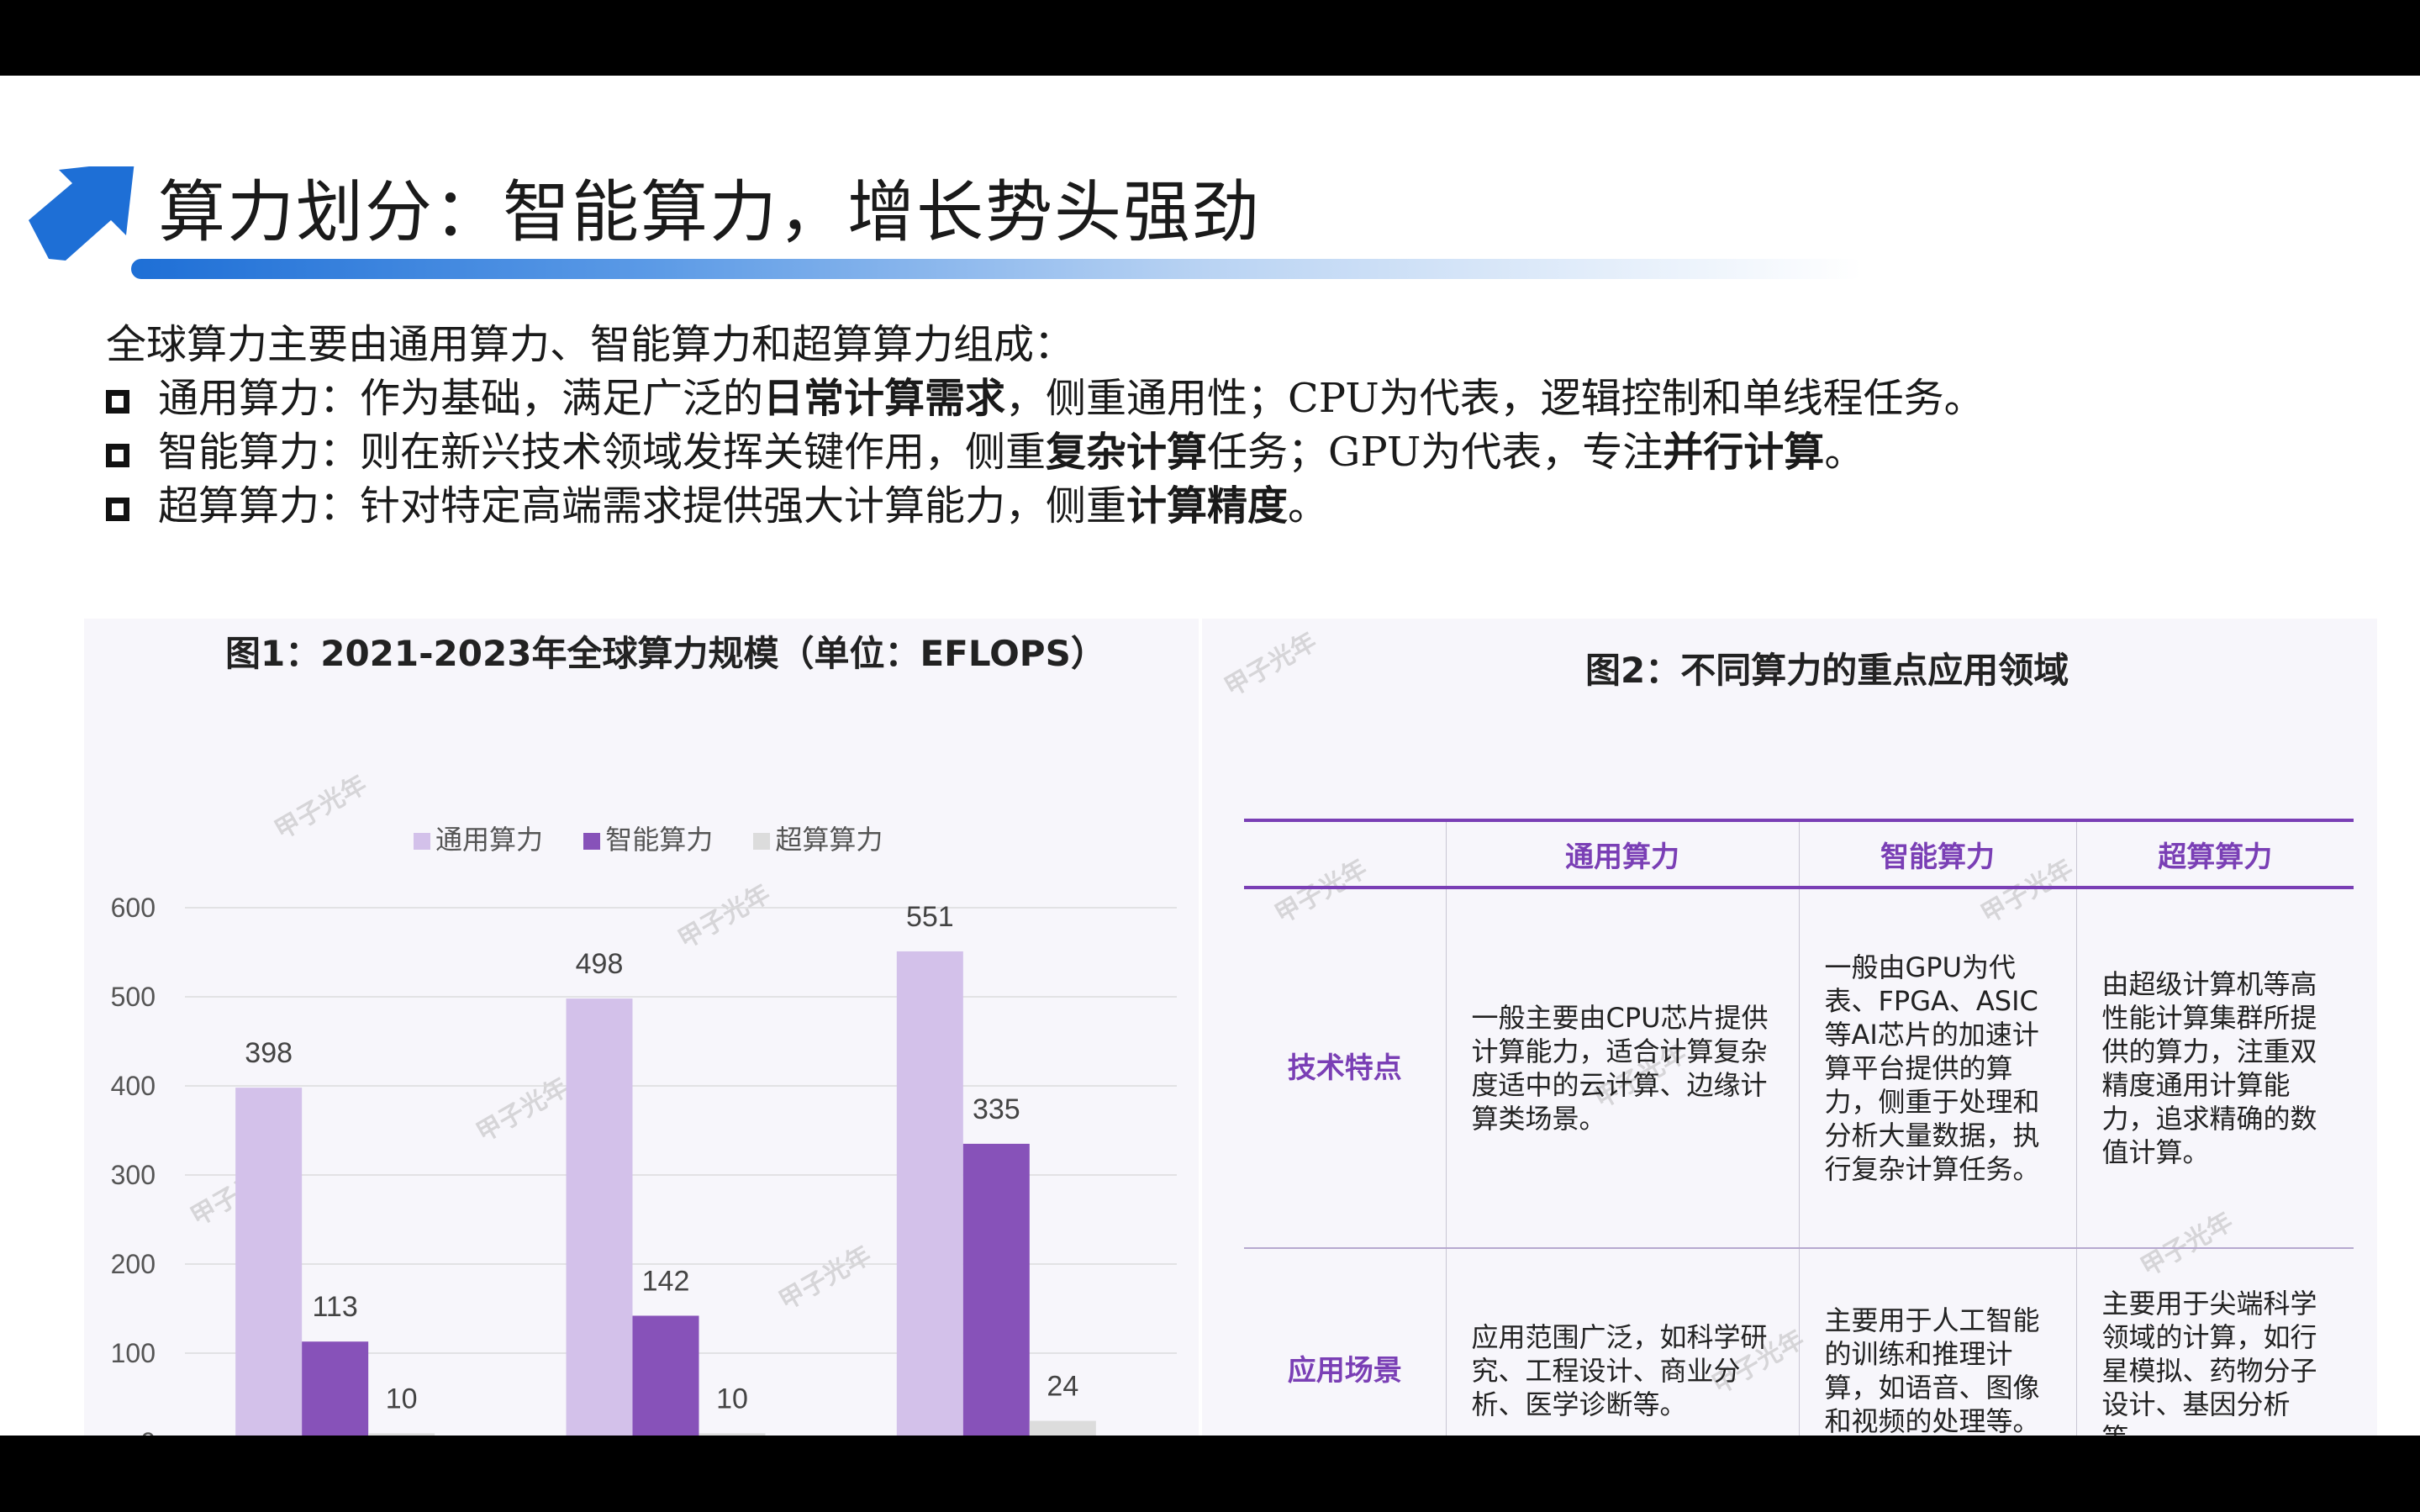 The image size is (2420, 1512). What do you see at coordinates (133, 1175) in the screenshot?
I see `y-tick-label: 300` at bounding box center [133, 1175].